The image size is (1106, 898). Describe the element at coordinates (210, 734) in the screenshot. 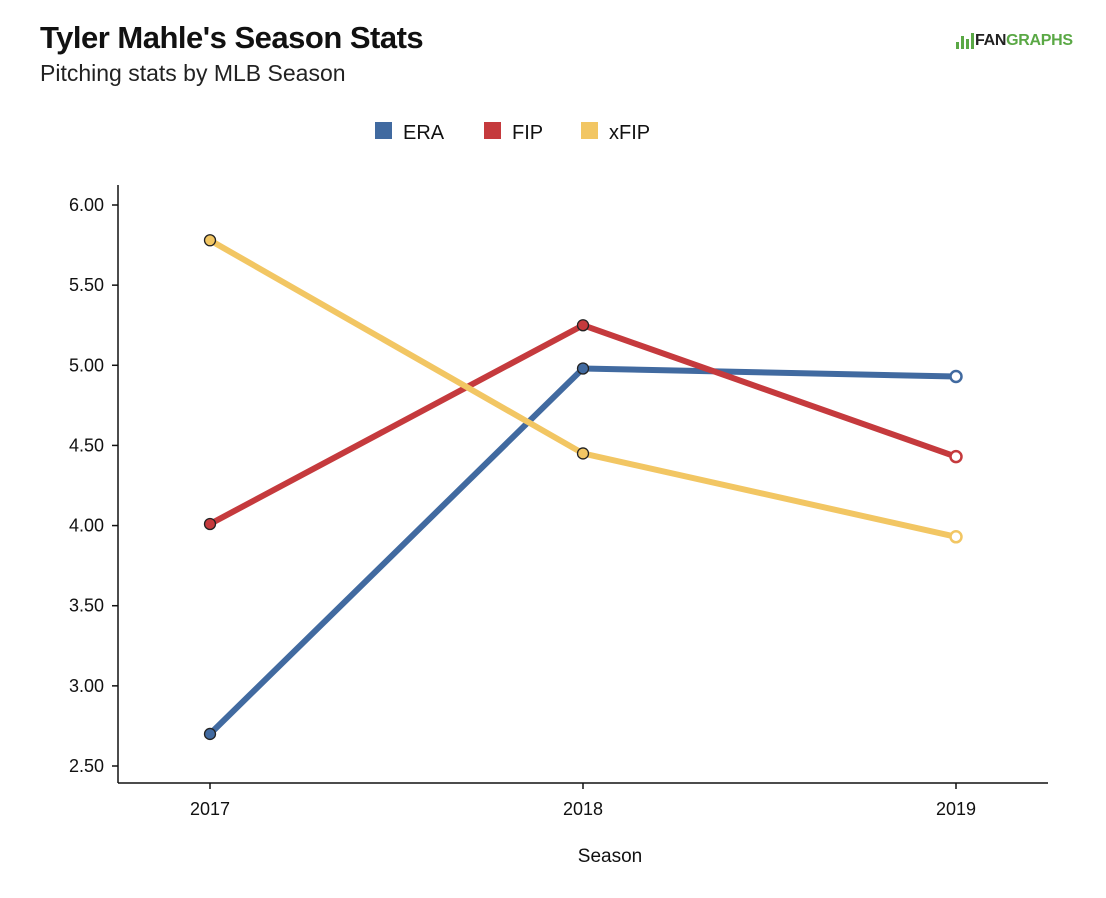

I see `data-point-era-2017` at that location.